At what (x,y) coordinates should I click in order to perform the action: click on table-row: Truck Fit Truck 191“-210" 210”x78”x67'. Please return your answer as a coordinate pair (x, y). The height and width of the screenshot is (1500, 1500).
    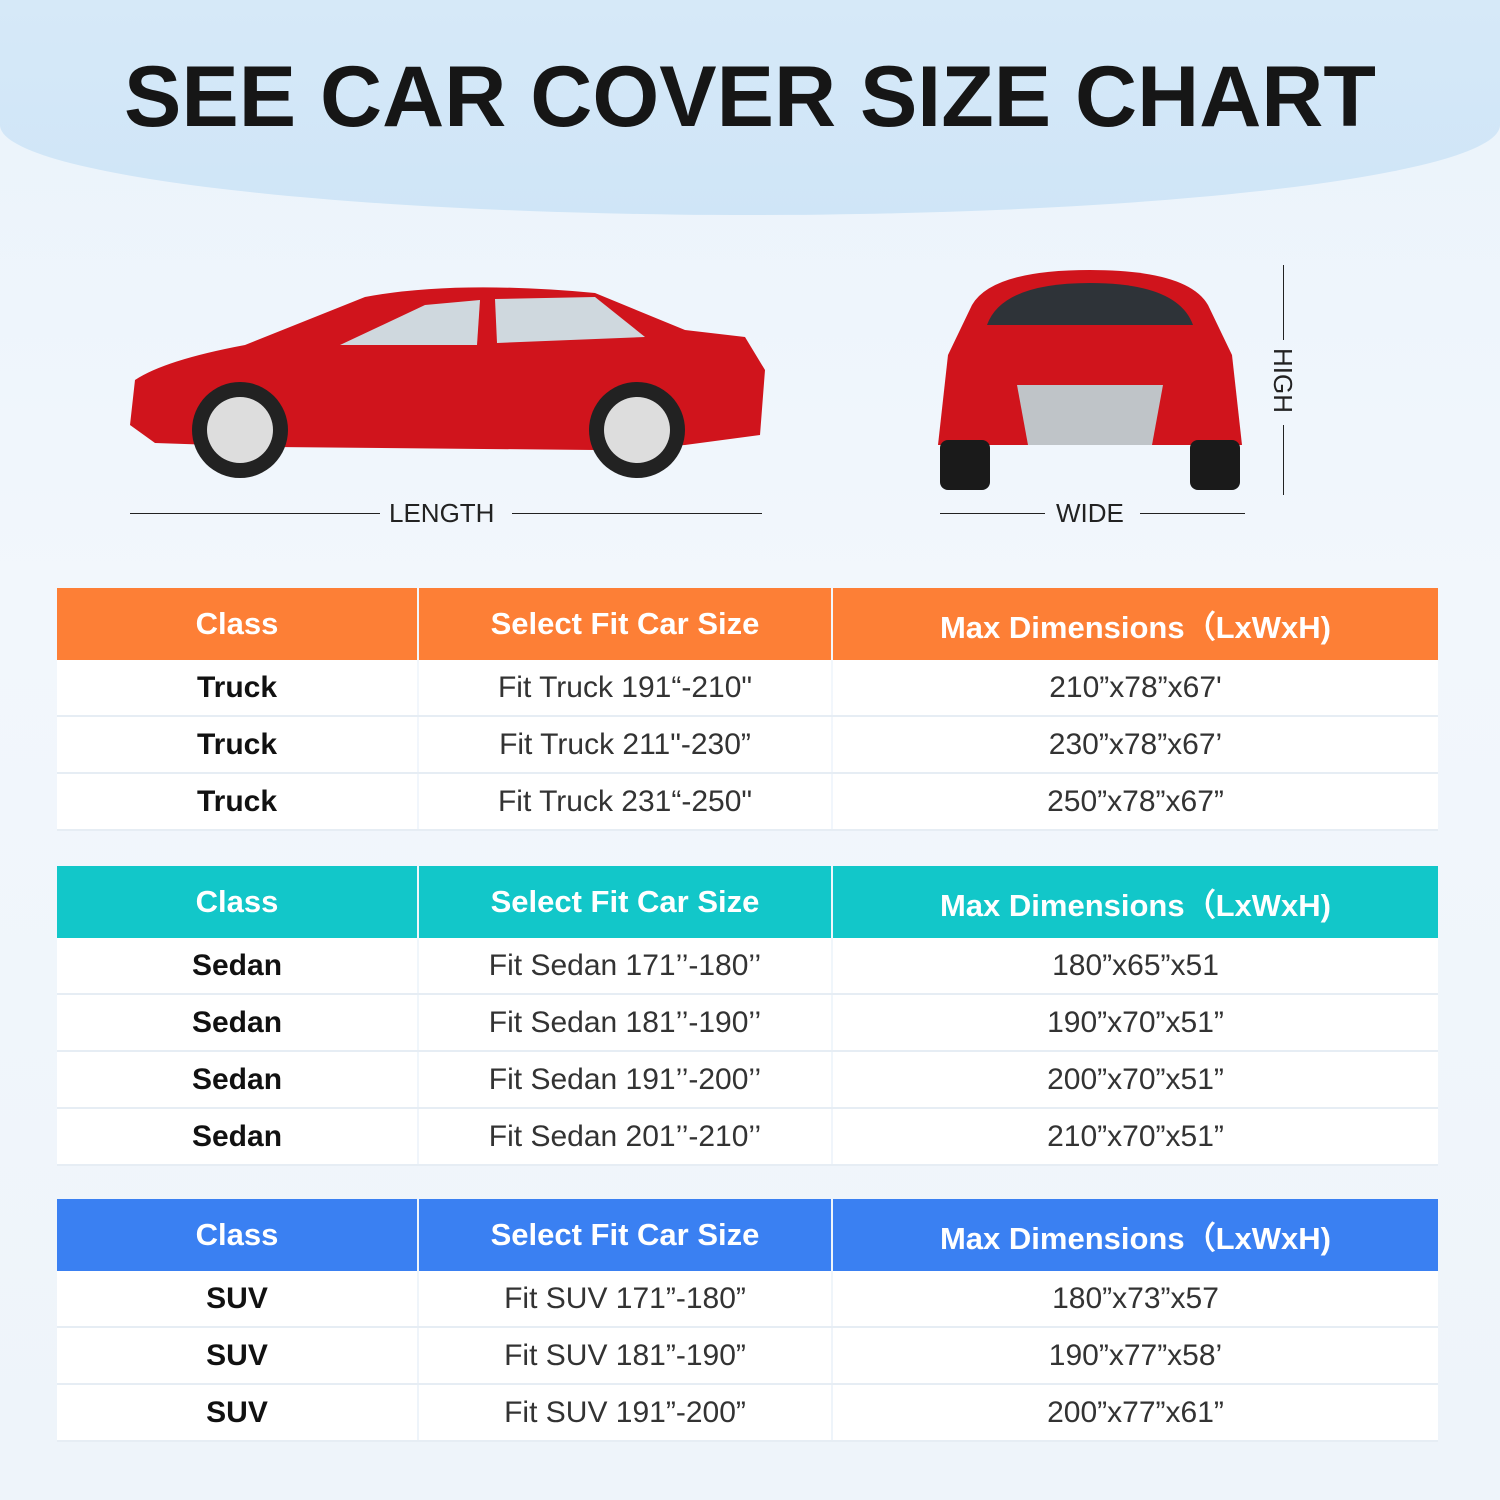
    Looking at the image, I should click on (747, 688).